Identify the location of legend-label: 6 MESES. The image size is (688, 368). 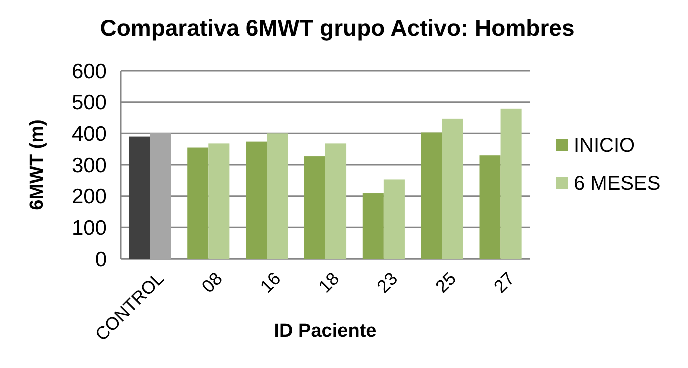
(617, 184).